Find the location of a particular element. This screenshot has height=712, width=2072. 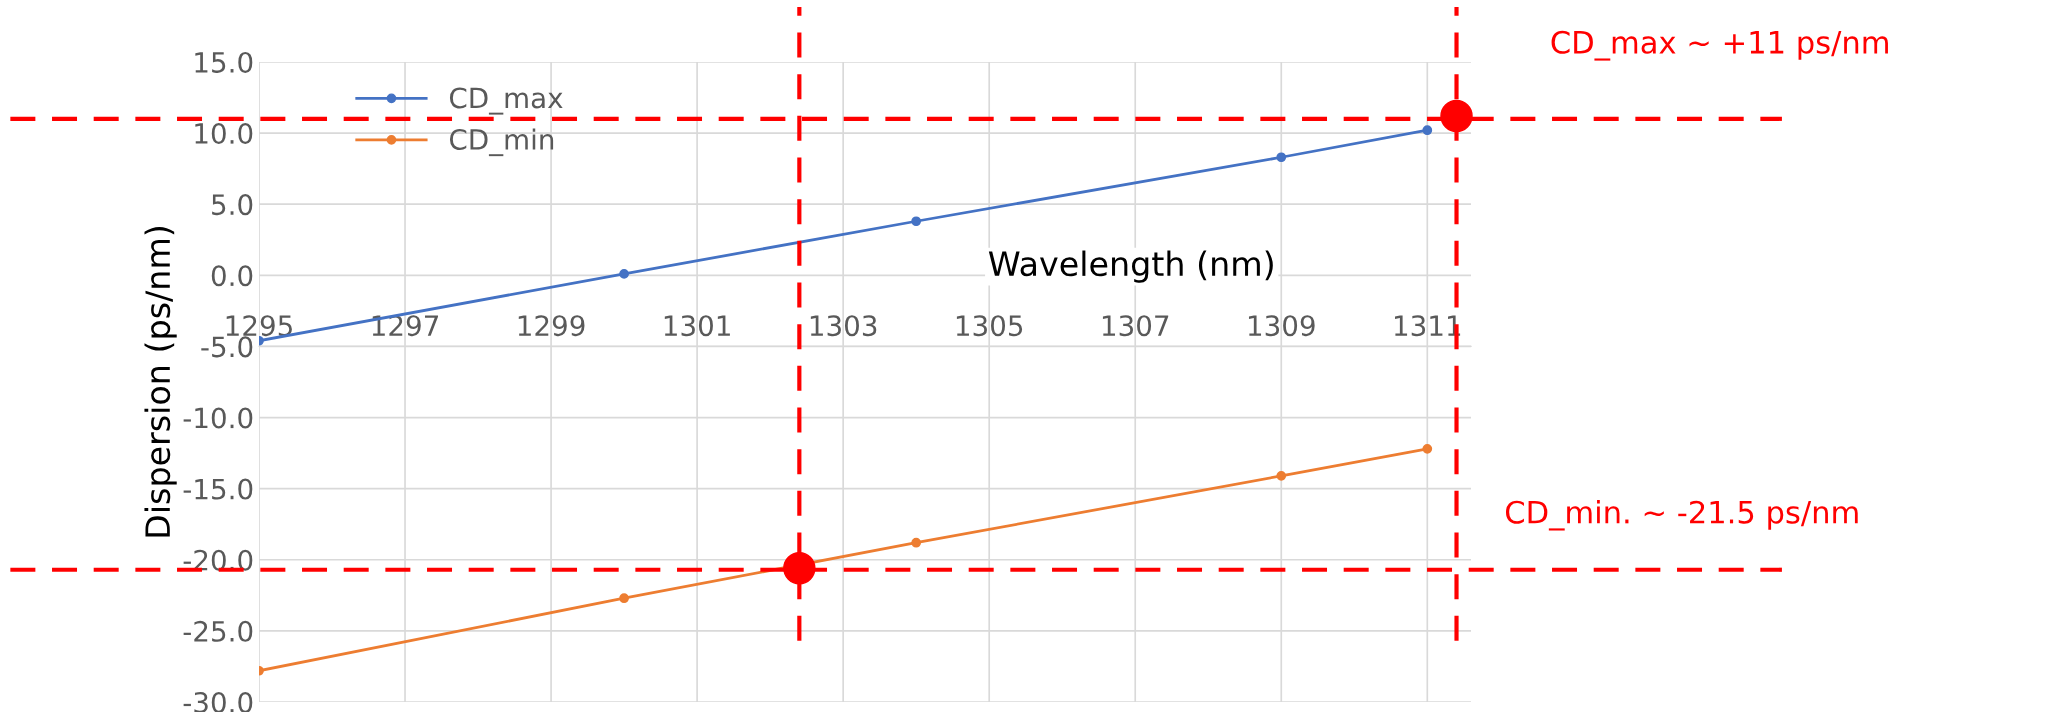

y-tick-label: -30.0 is located at coordinates (218, 701).